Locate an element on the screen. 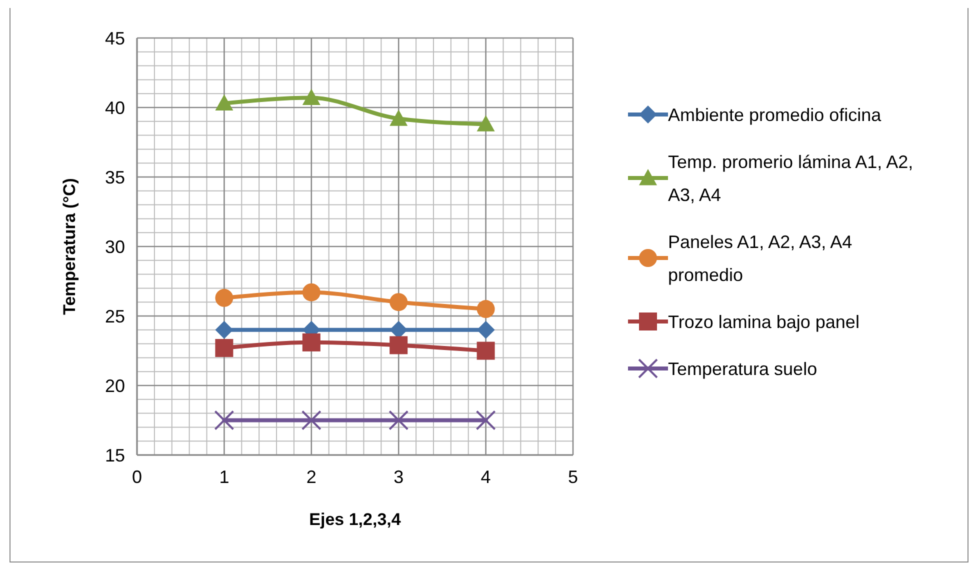 This screenshot has width=979, height=573. x-tick-label: 3 is located at coordinates (399, 477).